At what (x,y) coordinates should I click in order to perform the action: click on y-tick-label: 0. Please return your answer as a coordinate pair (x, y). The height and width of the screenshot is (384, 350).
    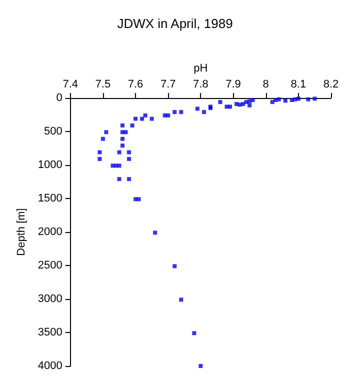
    Looking at the image, I should click on (59, 98).